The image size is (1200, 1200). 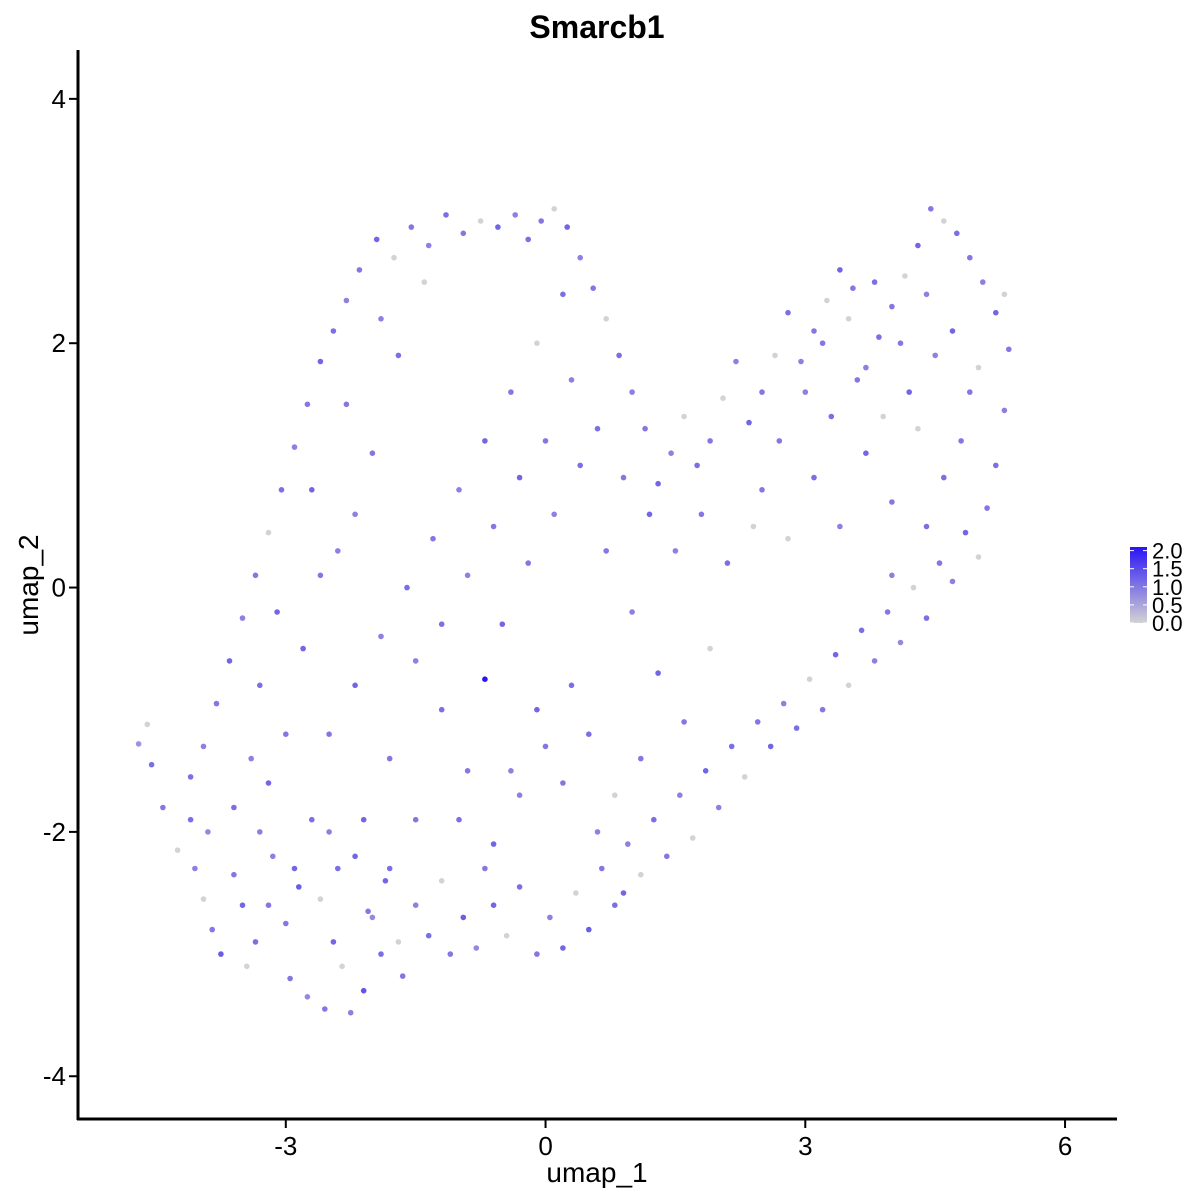 What do you see at coordinates (54, 832) in the screenshot?
I see `y-tick-label: -2` at bounding box center [54, 832].